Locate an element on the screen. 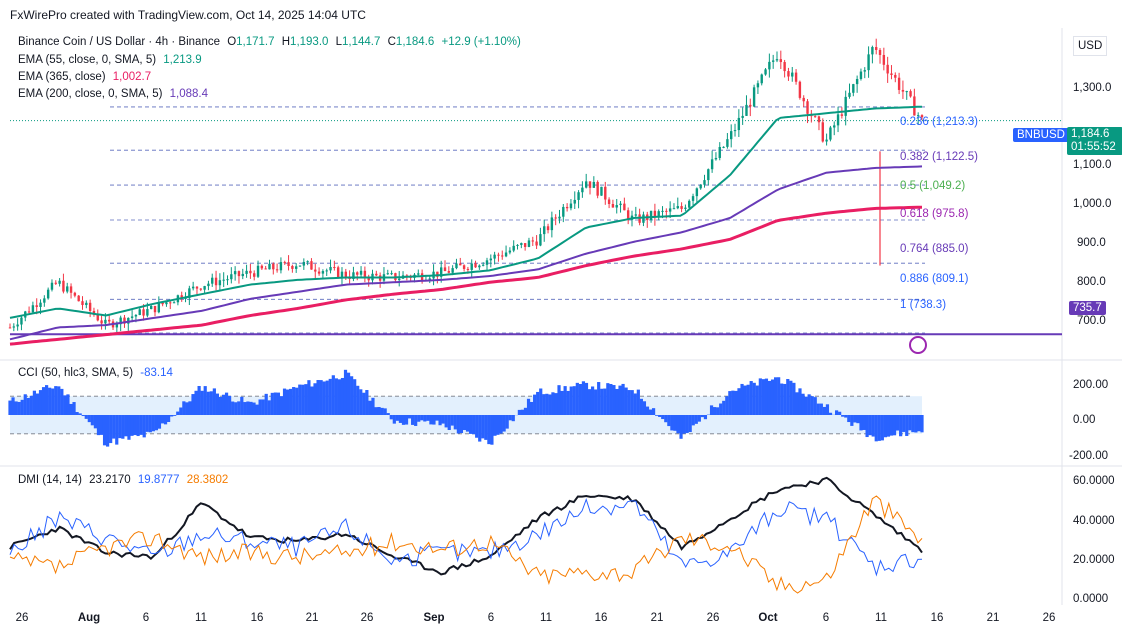 The height and width of the screenshot is (639, 1122). dmi-axis-label: 20.0000 is located at coordinates (1094, 560).